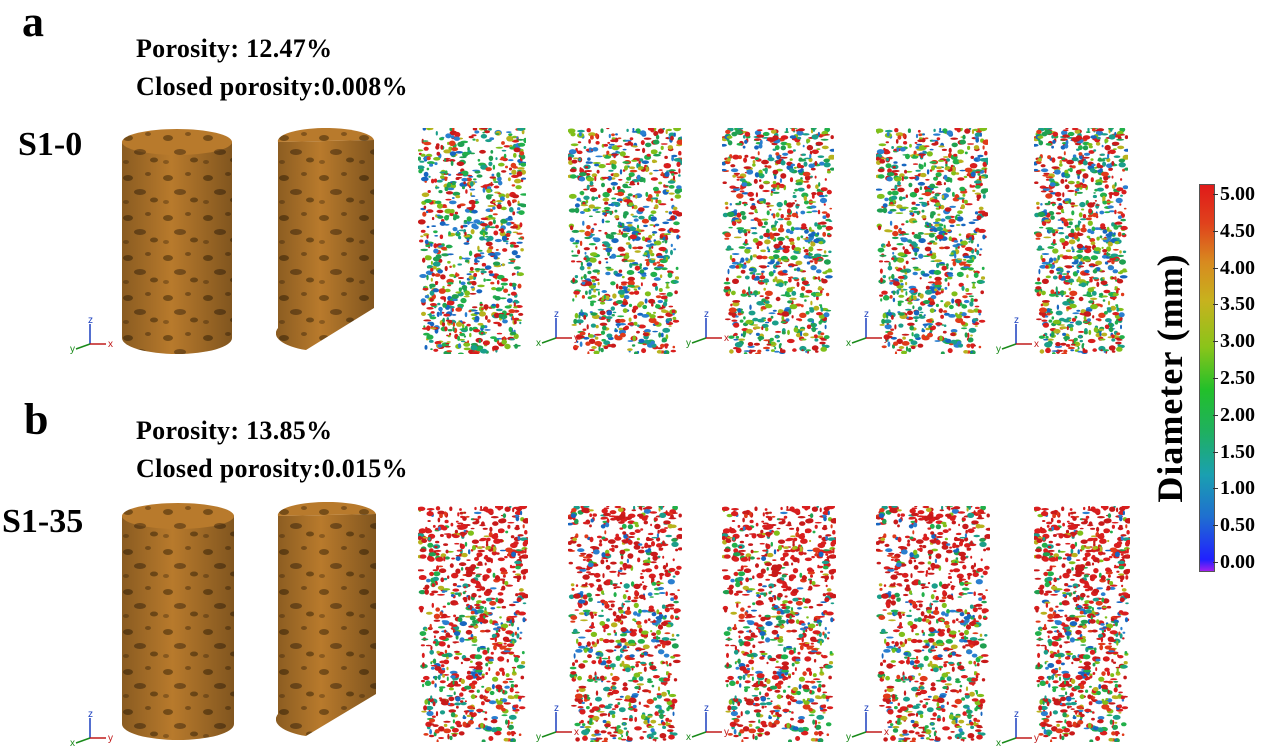 The height and width of the screenshot is (753, 1269). What do you see at coordinates (1237, 452) in the screenshot?
I see `colorbar-tick-label: 1.50` at bounding box center [1237, 452].